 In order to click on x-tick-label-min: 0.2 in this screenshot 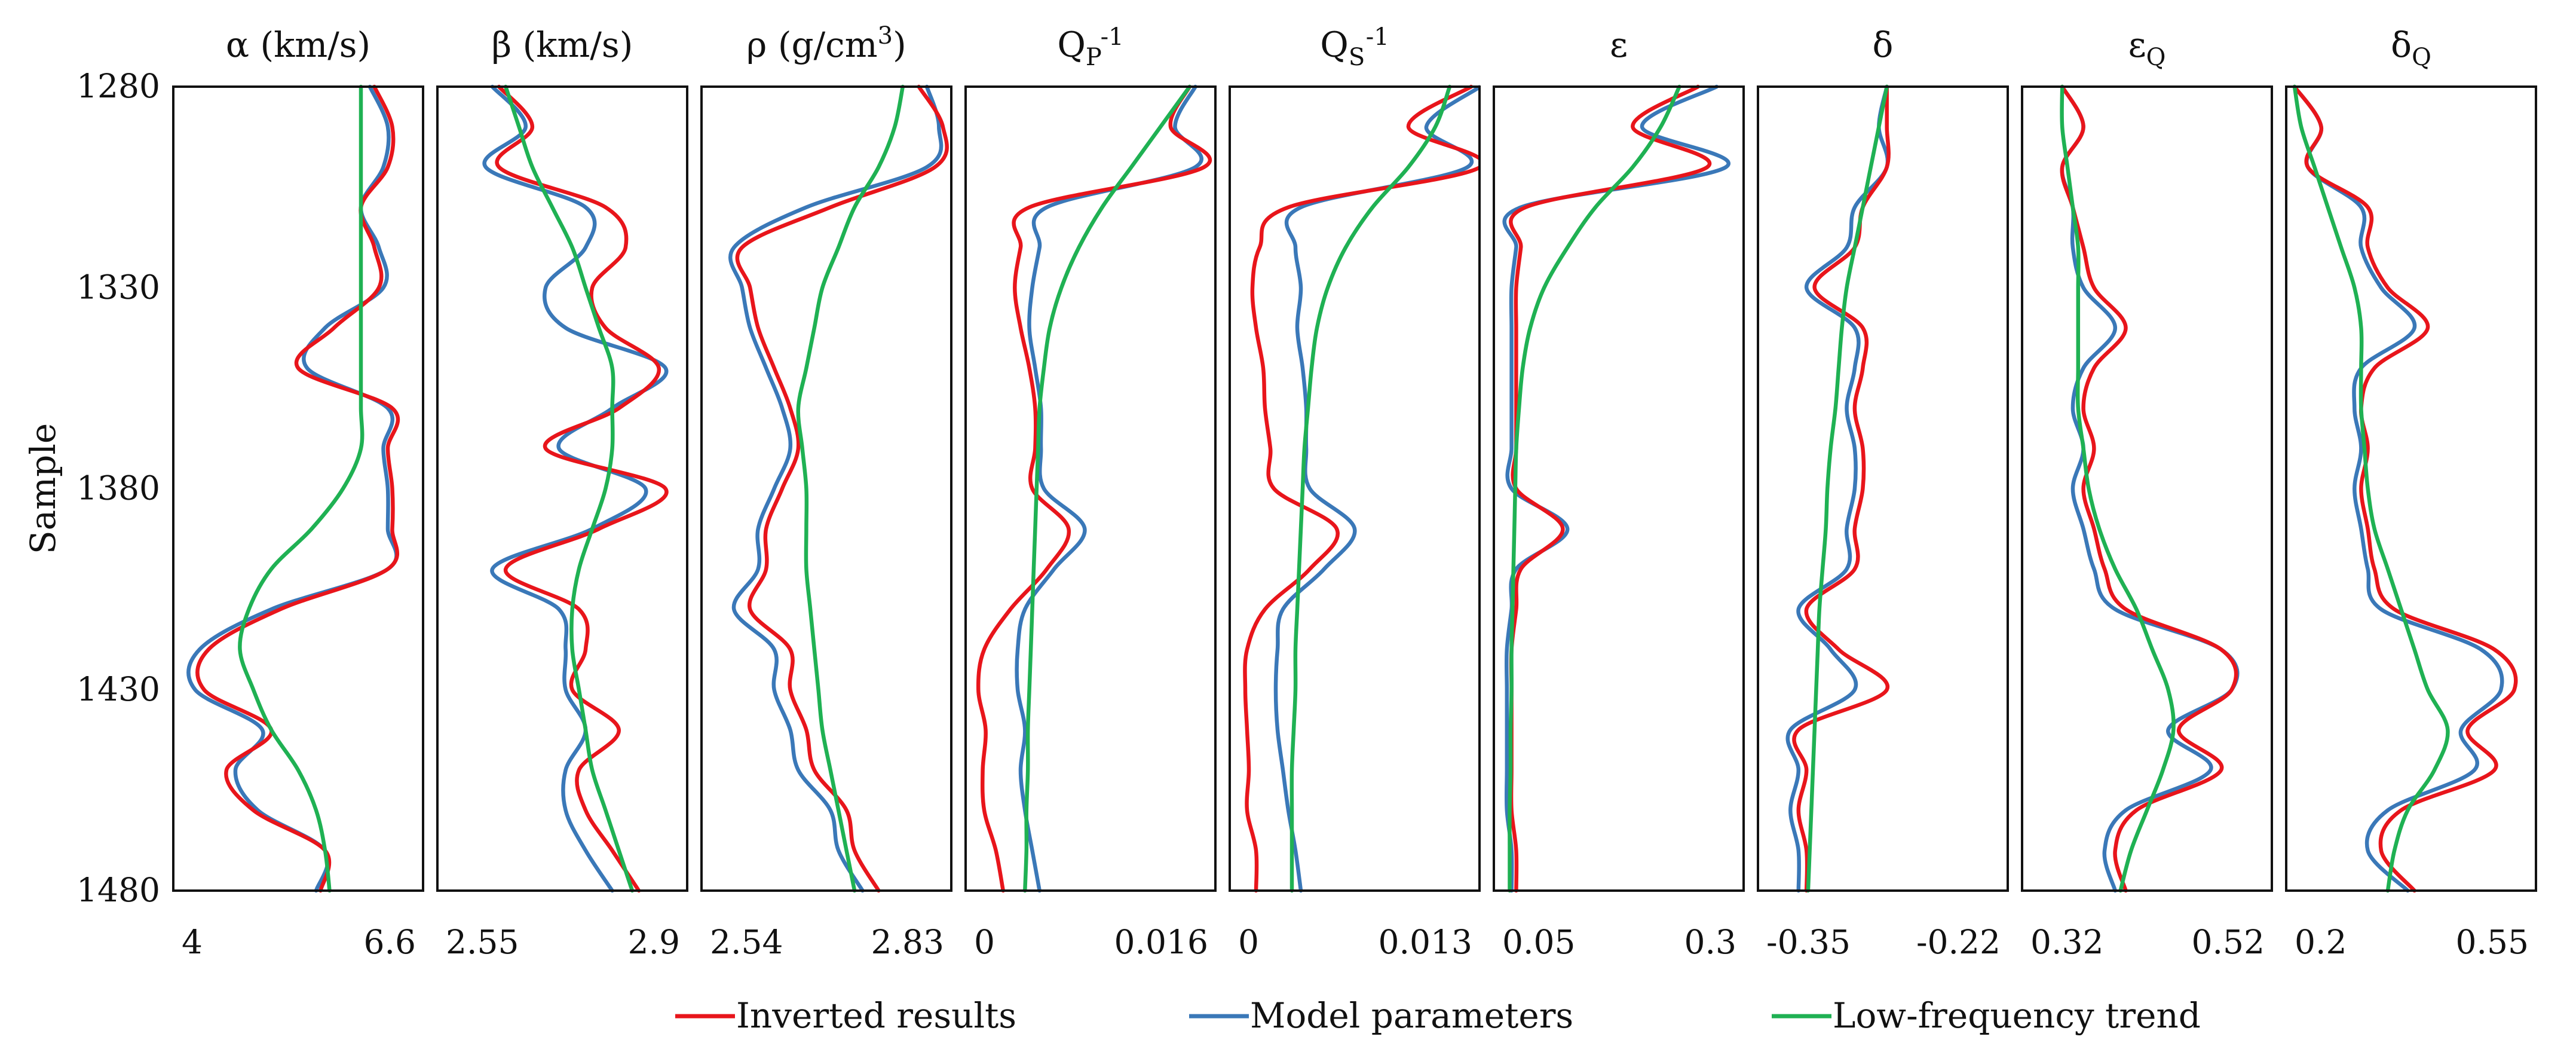, I will do `click(2321, 942)`.